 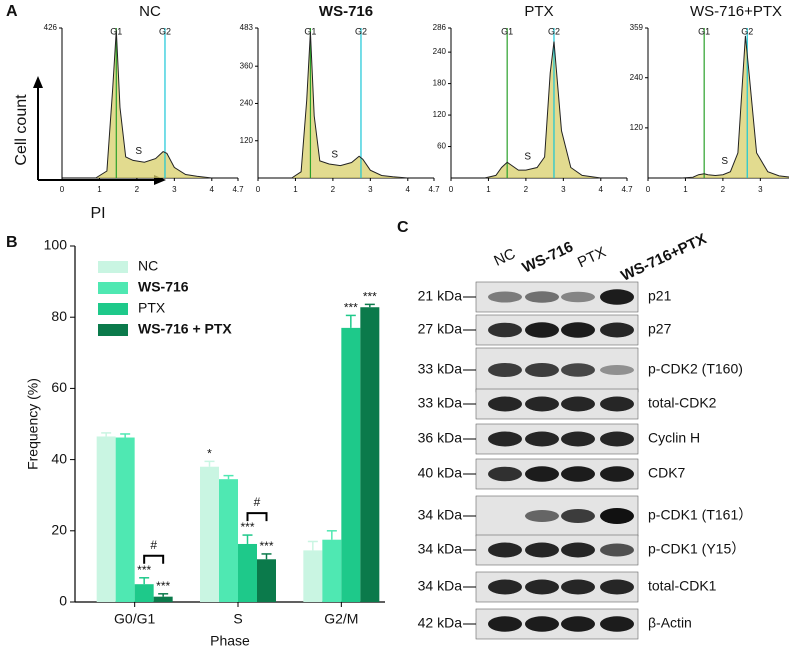 What do you see at coordinates (507, 31) in the screenshot?
I see `gate-label: G1` at bounding box center [507, 31].